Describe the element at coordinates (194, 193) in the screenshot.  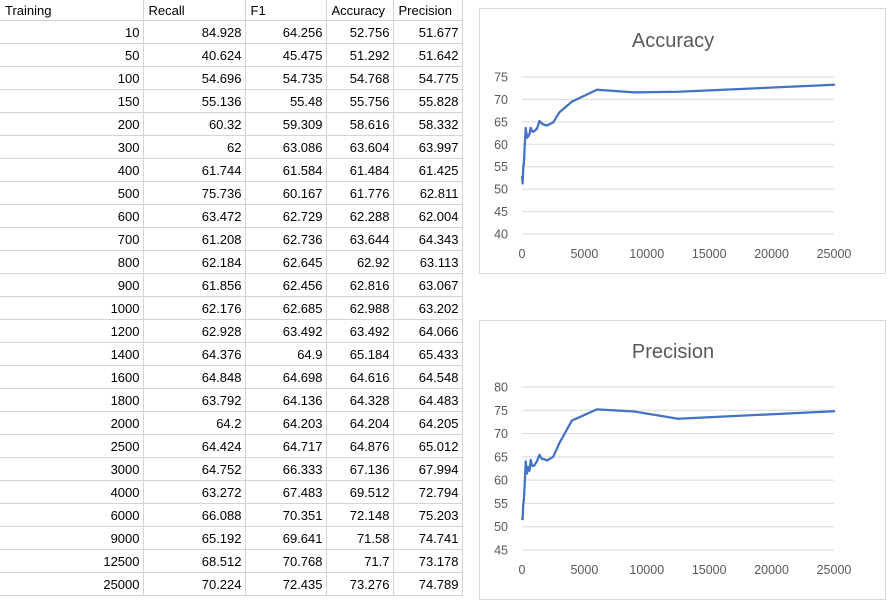
I see `table-cell: 75.736` at that location.